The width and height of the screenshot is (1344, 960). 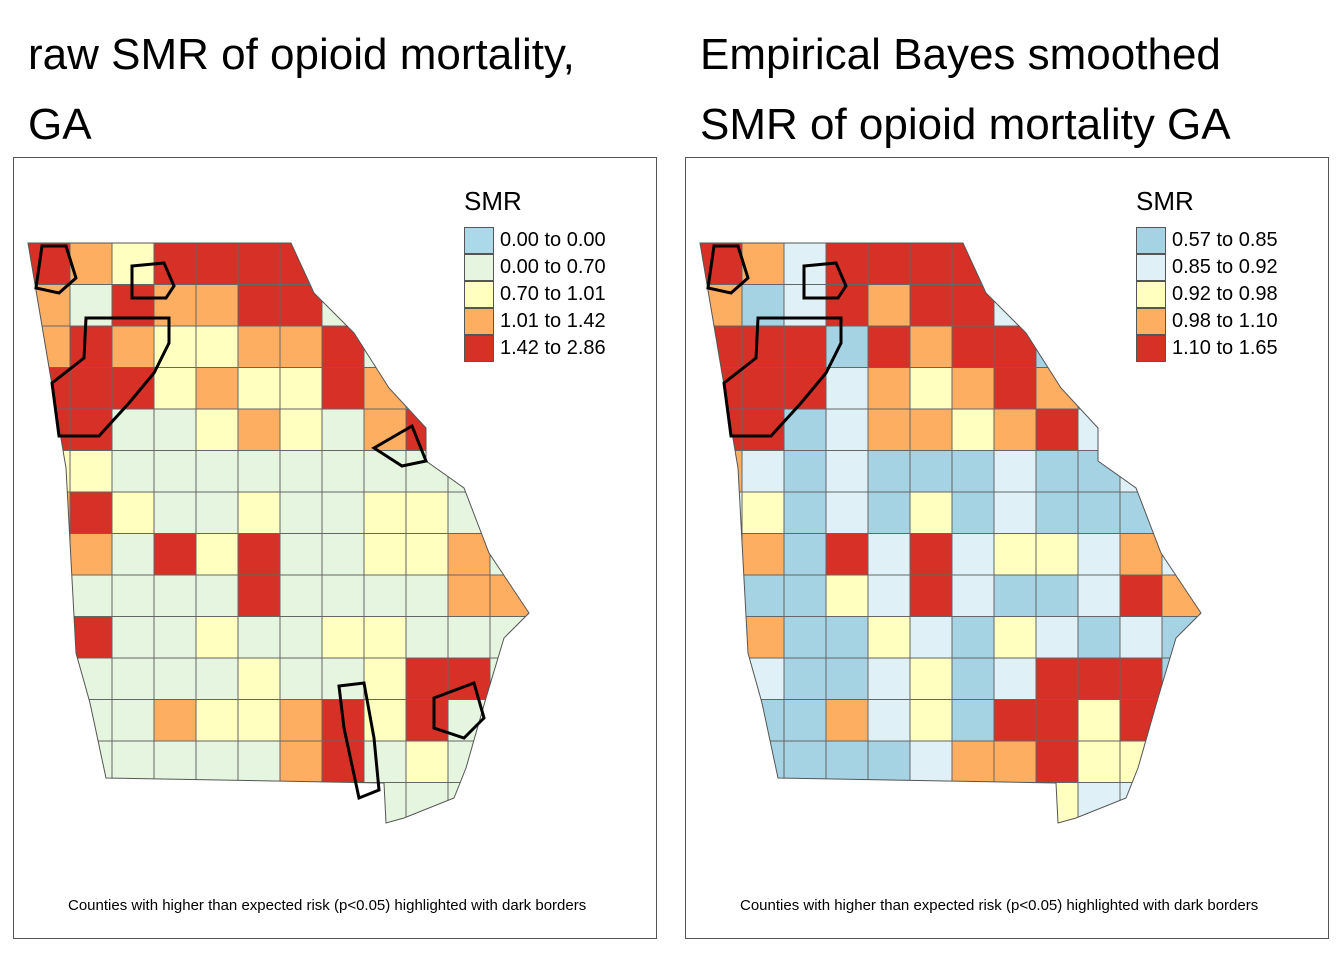 I want to click on legend-item: 0.98 to 1.10, so click(x=1207, y=321).